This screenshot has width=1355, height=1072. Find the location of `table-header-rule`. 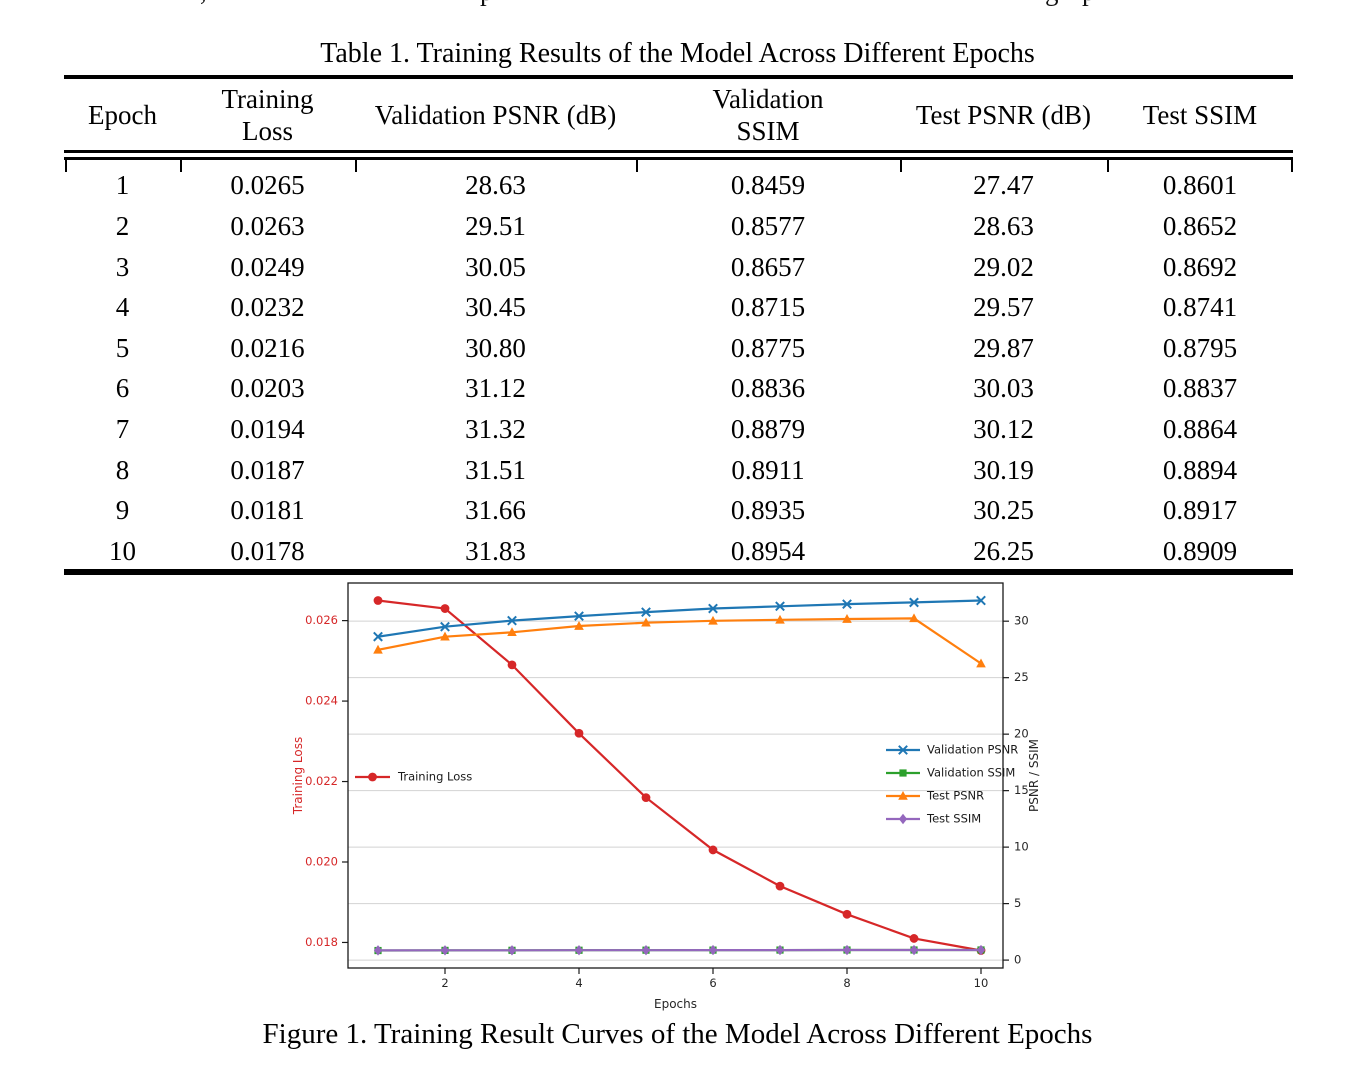

table-header-rule is located at coordinates (678, 158).